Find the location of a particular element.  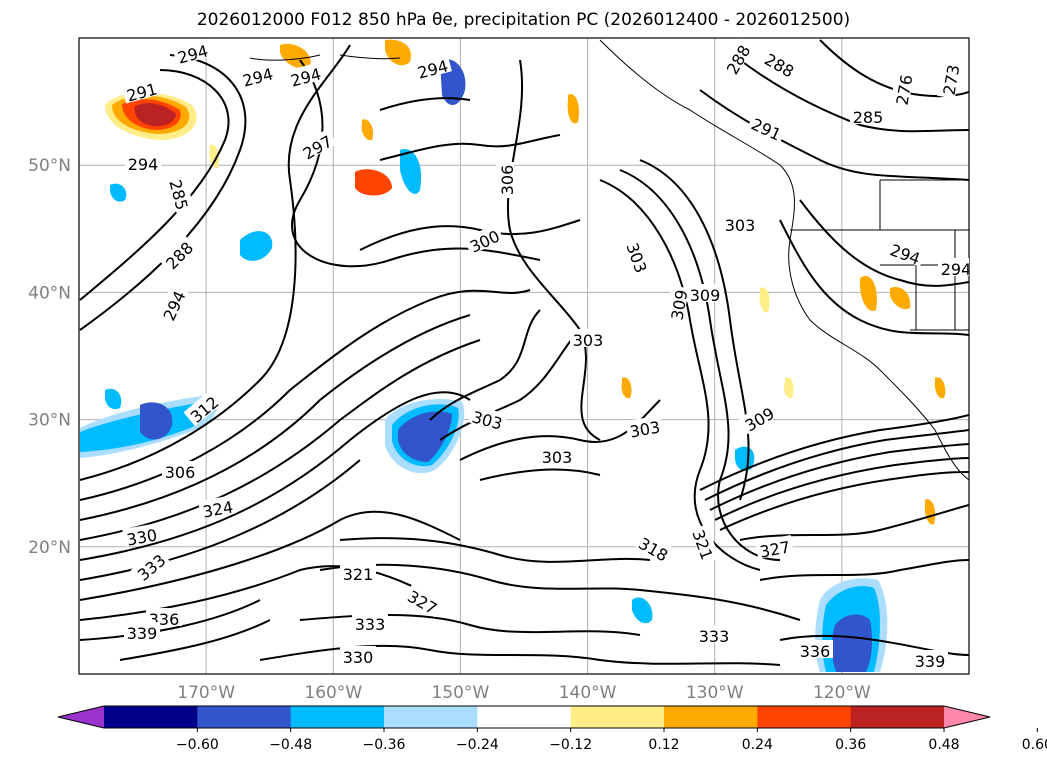

colorbar is located at coordinates (524, 717).